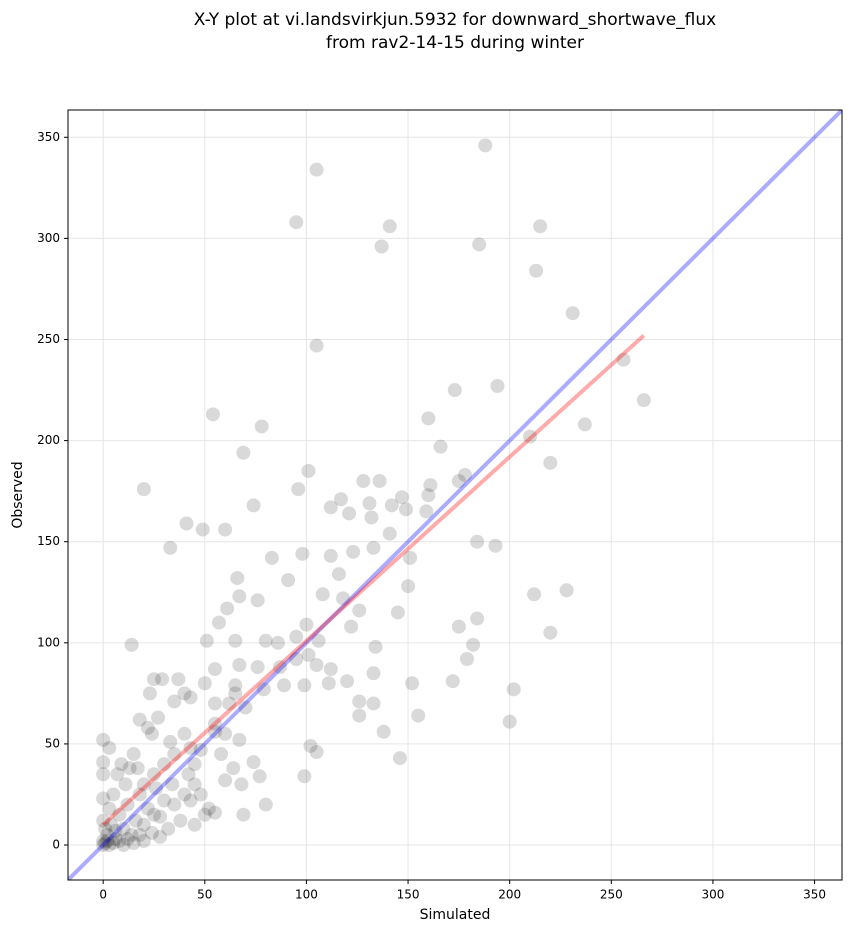 This screenshot has width=851, height=934. I want to click on y-axis-label: Observed, so click(18, 494).